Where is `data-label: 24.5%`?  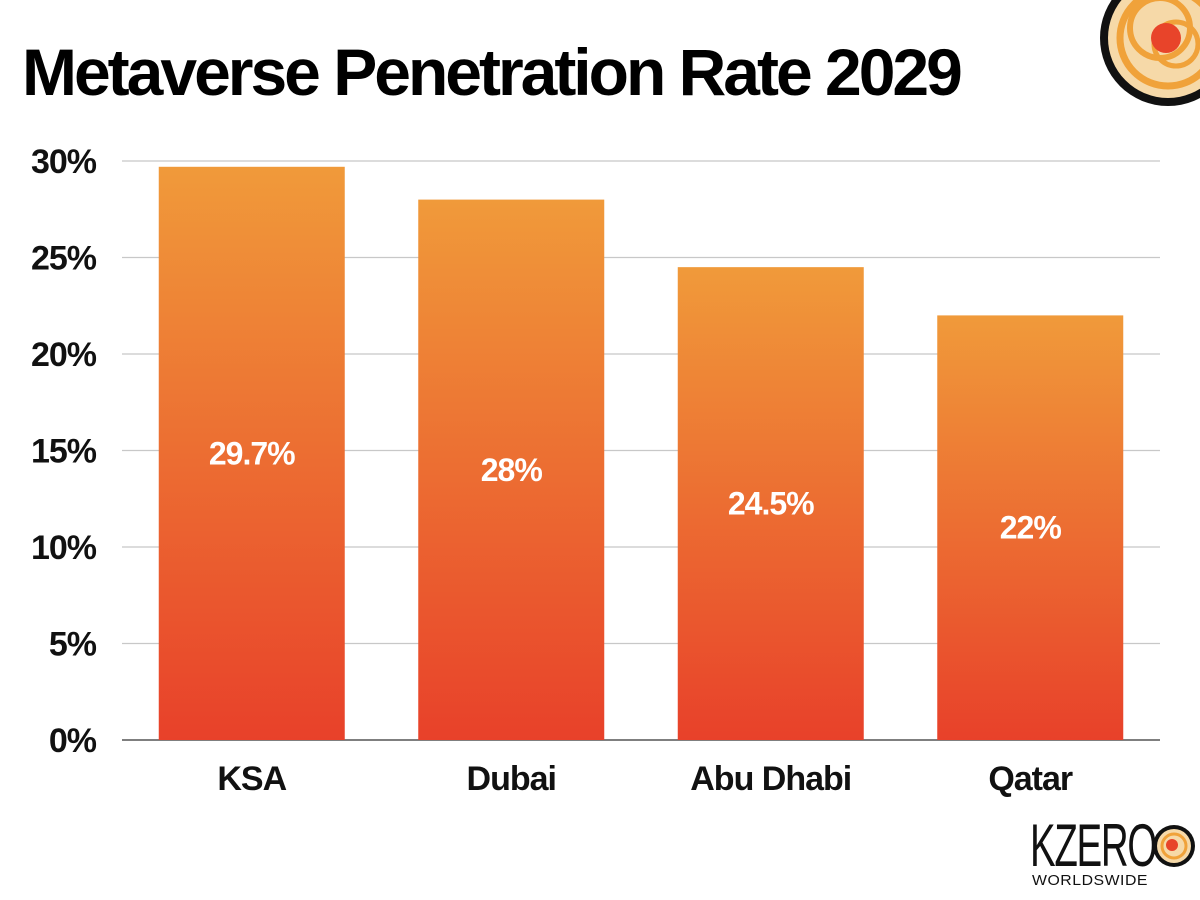
data-label: 24.5% is located at coordinates (771, 504).